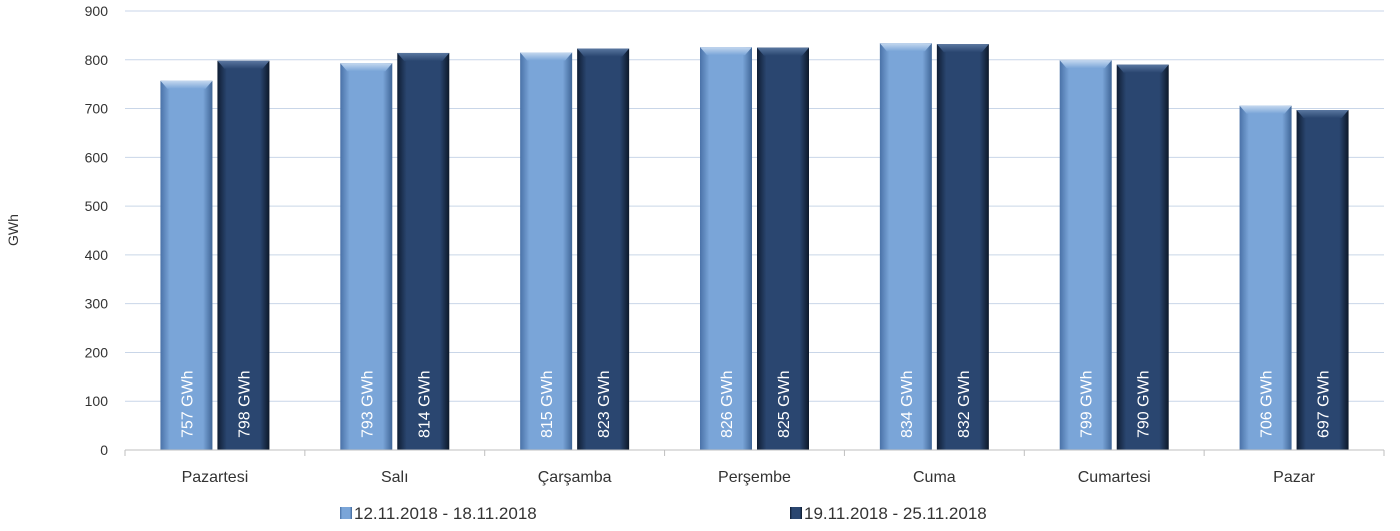  Describe the element at coordinates (1324, 404) in the screenshot. I see `bar-value-label: 697 GWh` at that location.